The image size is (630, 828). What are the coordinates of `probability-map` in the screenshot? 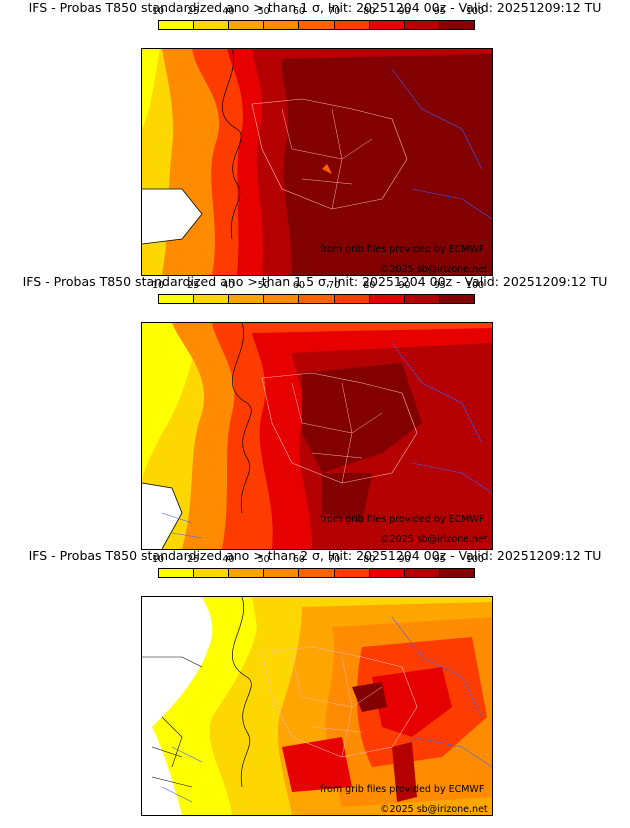 It's located at (317, 706).